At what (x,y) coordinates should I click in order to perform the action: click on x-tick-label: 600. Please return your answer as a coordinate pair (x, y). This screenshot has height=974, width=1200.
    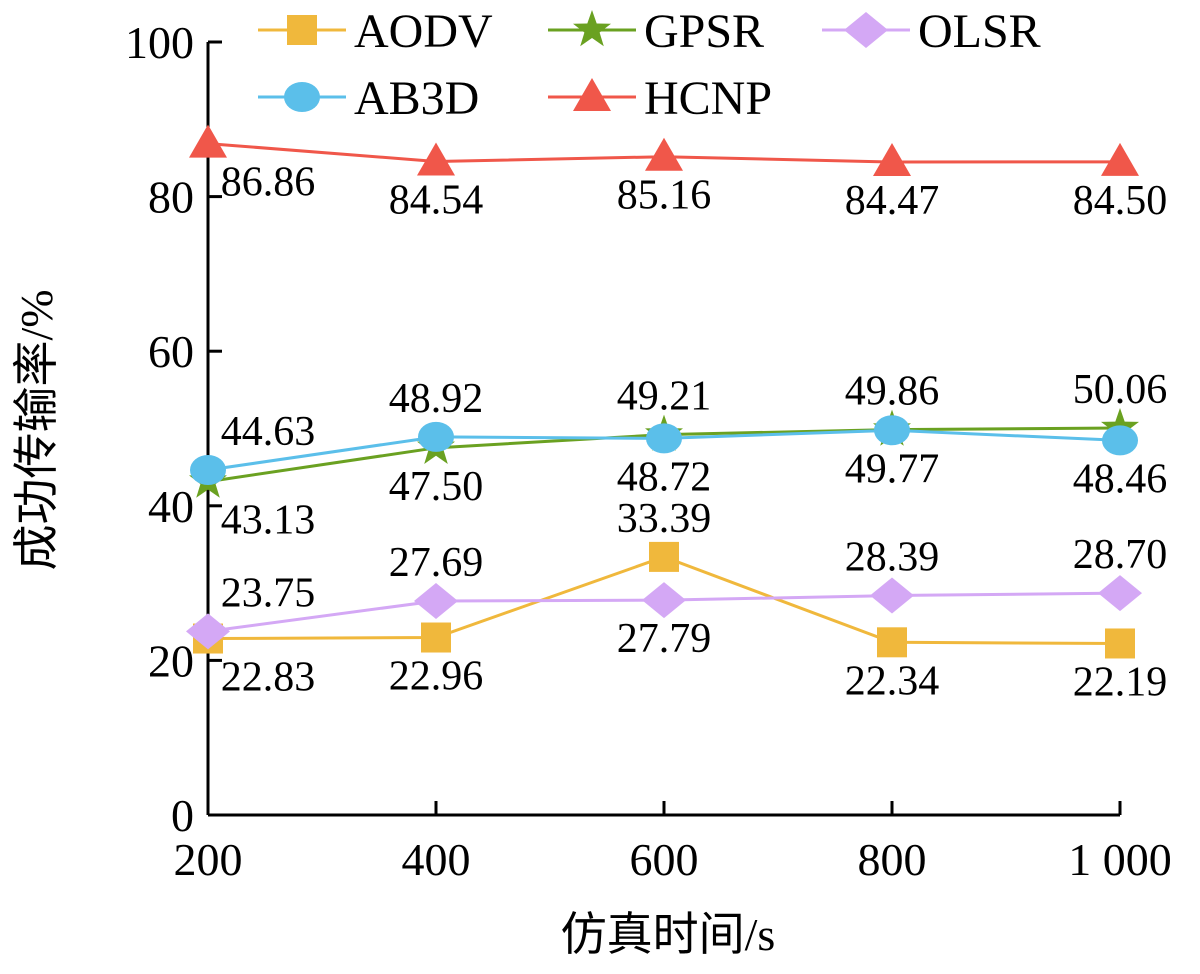
    Looking at the image, I should click on (664, 859).